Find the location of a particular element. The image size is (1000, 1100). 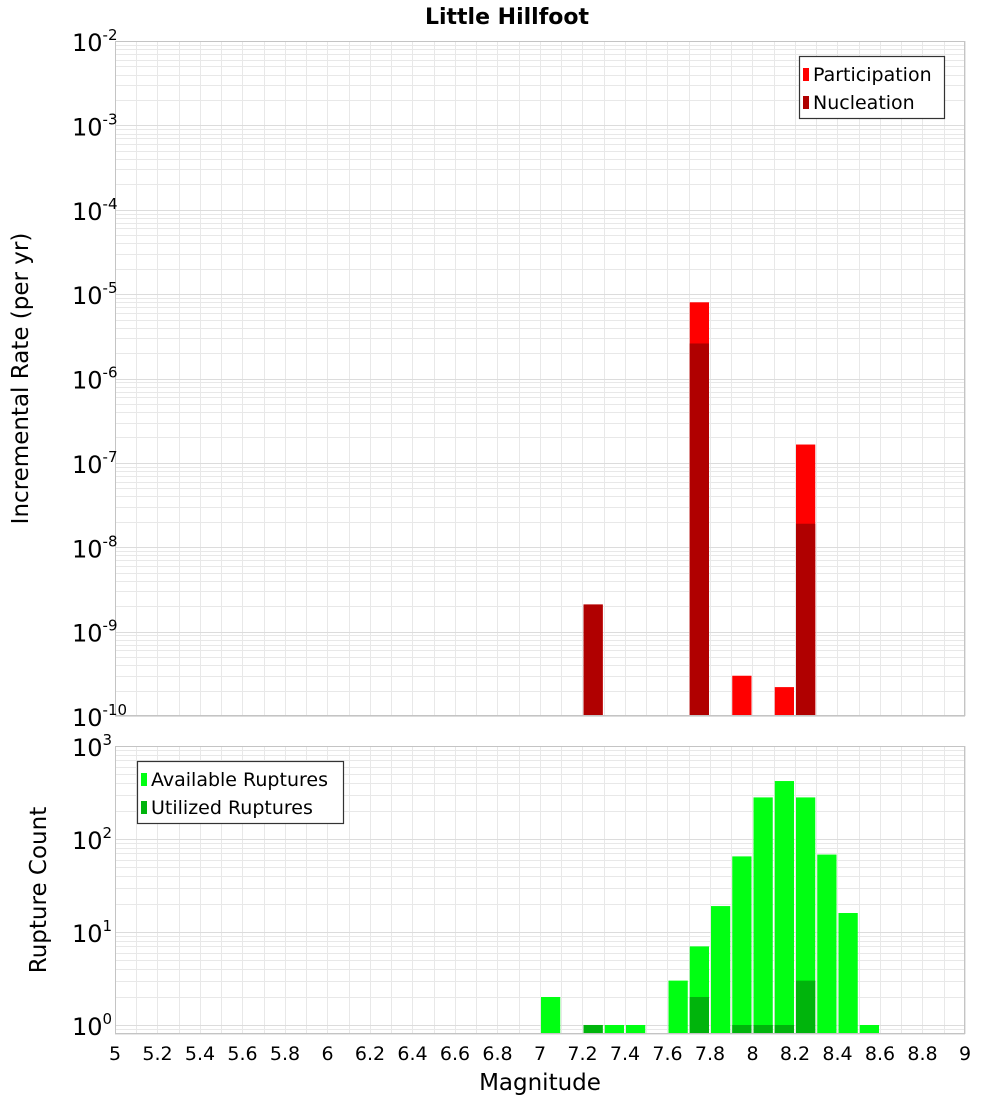

y-tick-label: 10⁻³ is located at coordinates (95, 125).